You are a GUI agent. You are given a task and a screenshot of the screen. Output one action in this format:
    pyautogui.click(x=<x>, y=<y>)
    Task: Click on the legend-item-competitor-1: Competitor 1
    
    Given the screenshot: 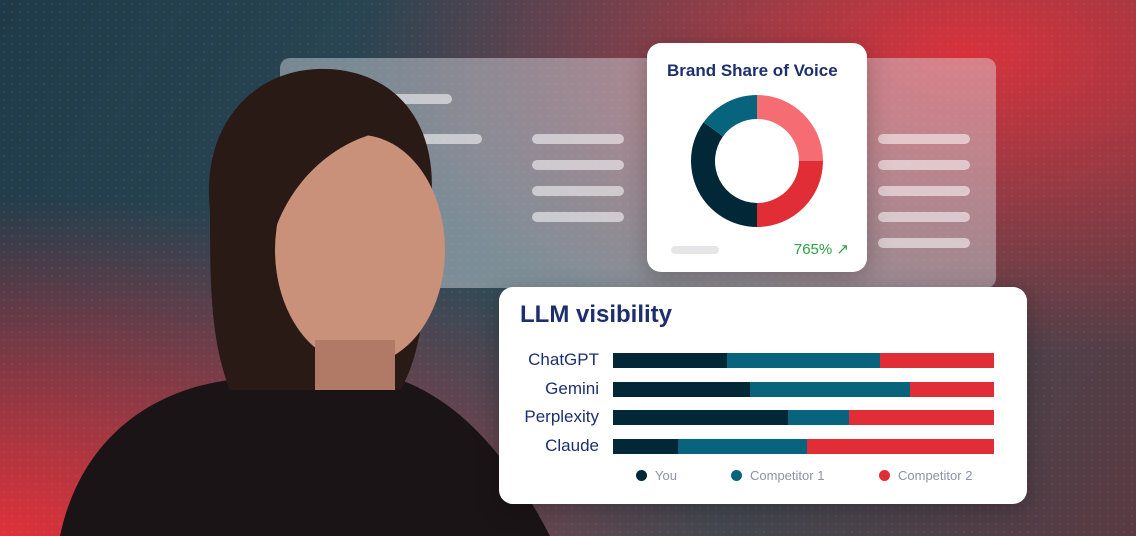 What is the action you would take?
    pyautogui.click(x=777, y=475)
    